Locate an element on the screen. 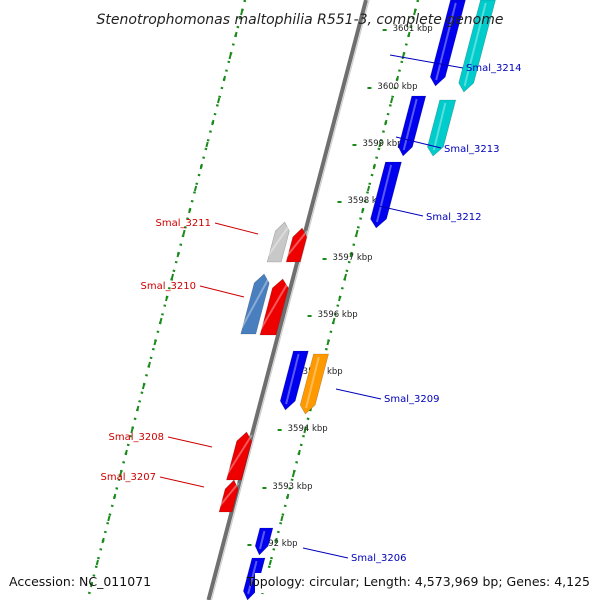  gene-label: Smal_3209 is located at coordinates (411, 399).